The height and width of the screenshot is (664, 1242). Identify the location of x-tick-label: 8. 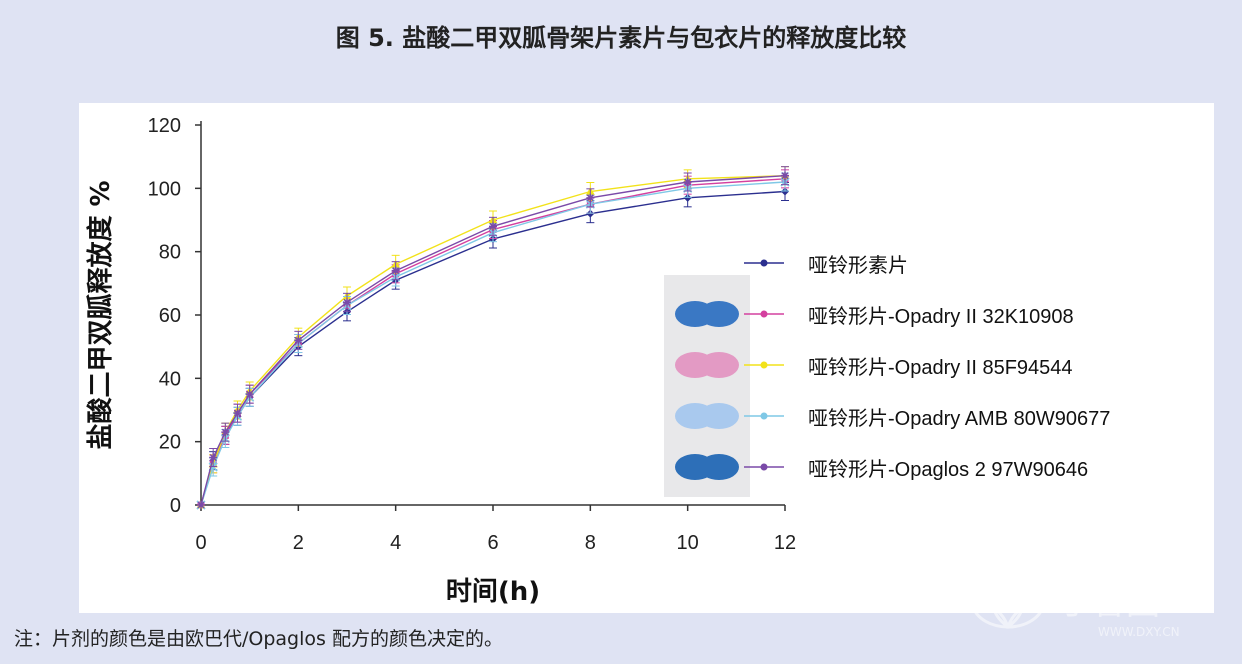
(590, 543).